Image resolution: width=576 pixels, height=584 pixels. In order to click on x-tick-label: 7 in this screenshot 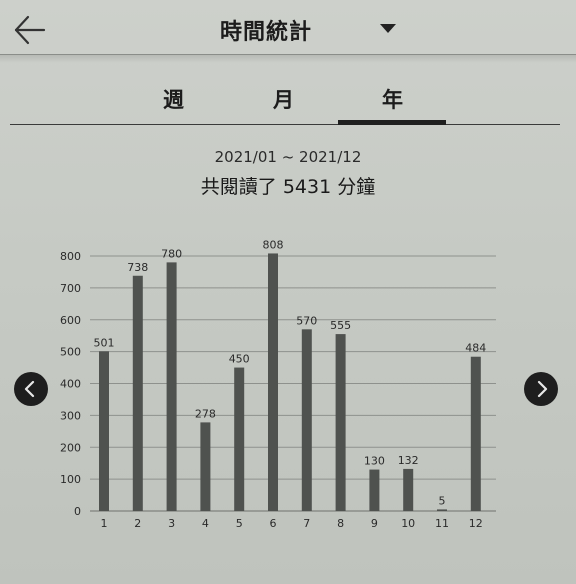, I will do `click(306, 523)`.